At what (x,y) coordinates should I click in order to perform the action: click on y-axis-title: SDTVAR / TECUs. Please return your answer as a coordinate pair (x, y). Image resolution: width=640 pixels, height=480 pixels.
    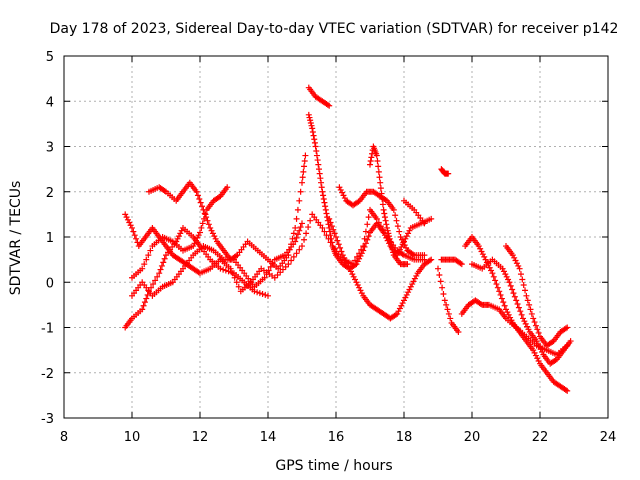
    Looking at the image, I should click on (16, 238).